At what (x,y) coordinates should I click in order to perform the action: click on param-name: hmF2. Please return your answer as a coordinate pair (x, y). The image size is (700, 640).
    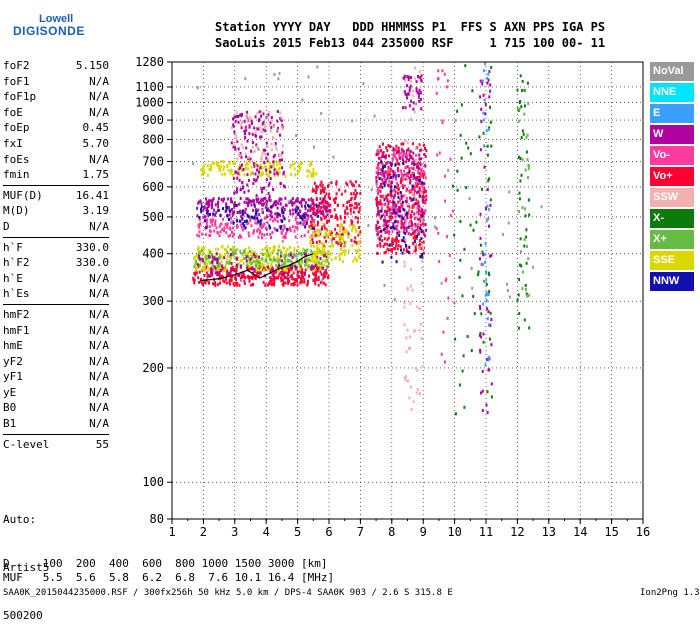
    Looking at the image, I should click on (16, 314).